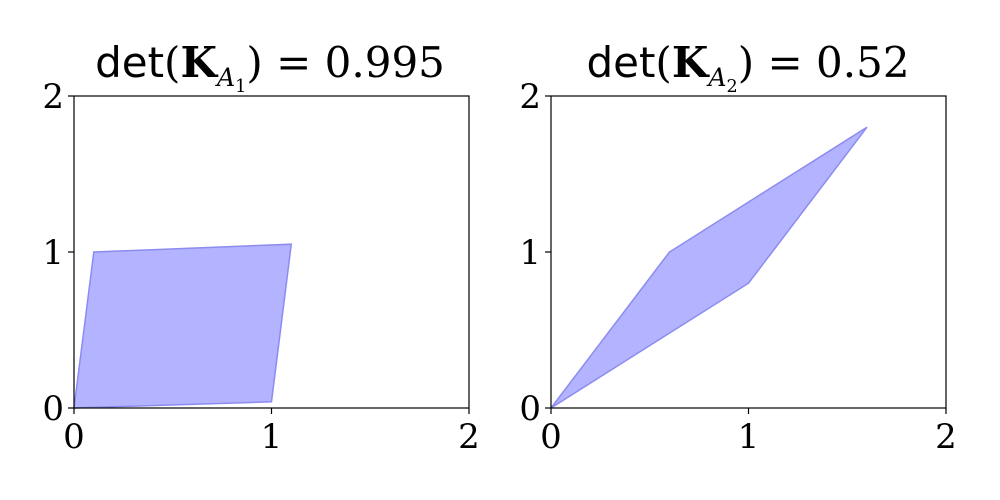 The width and height of the screenshot is (1000, 500). I want to click on filled-region, so click(183, 326).